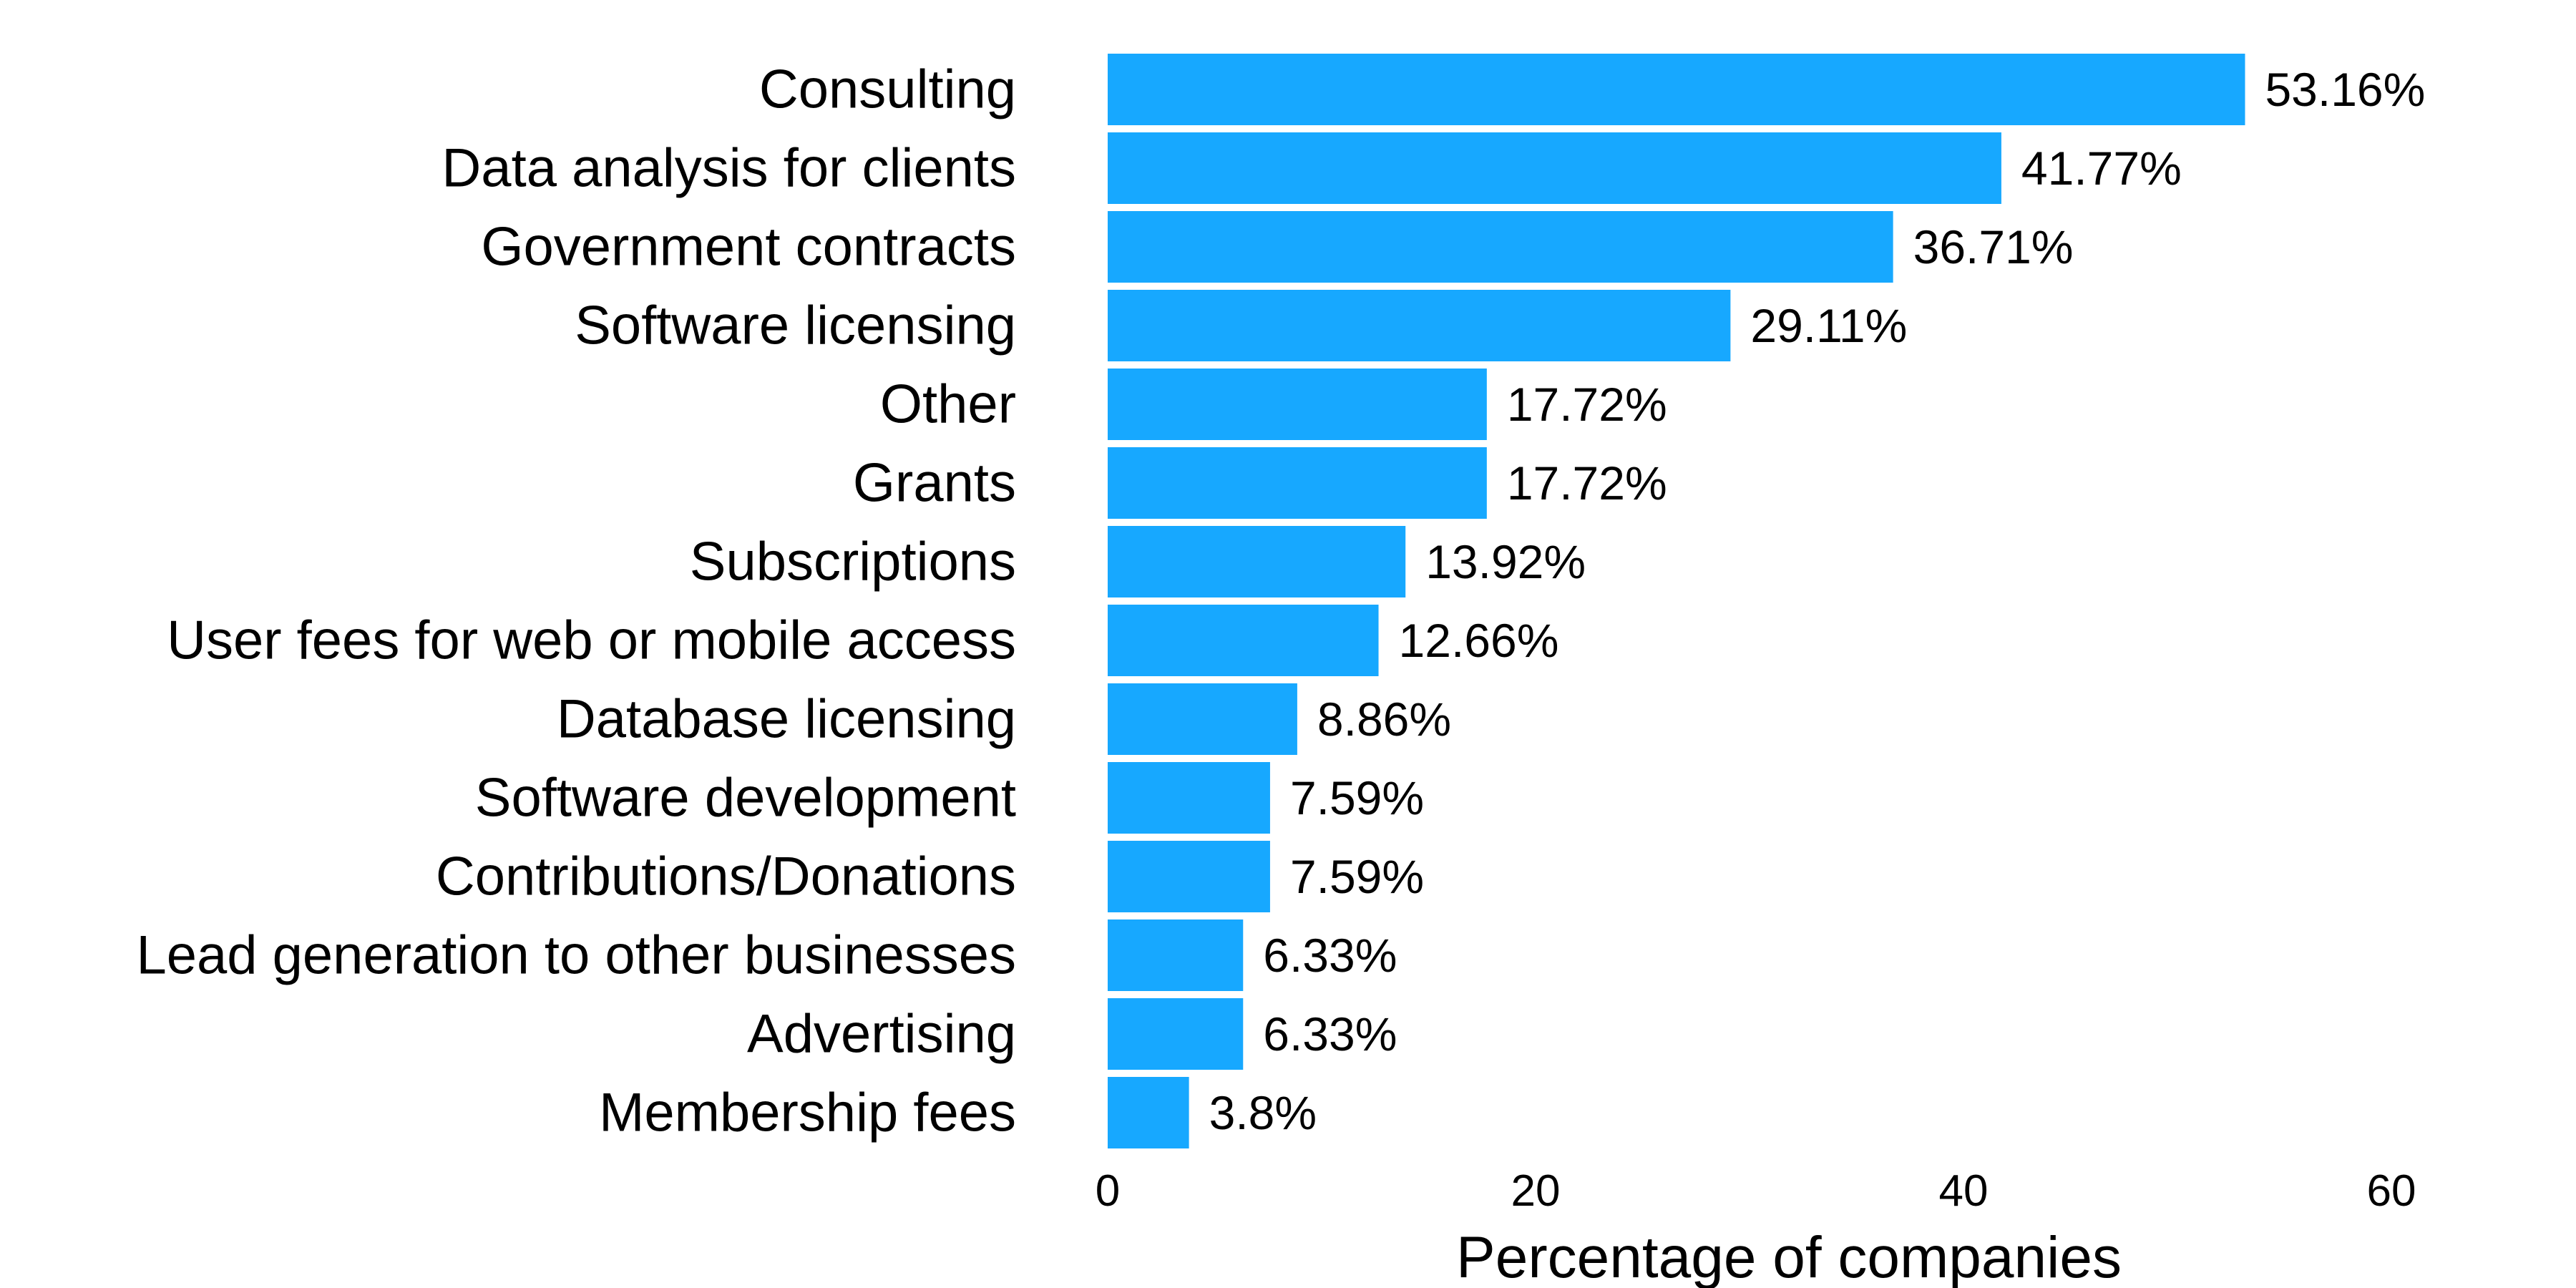 The width and height of the screenshot is (2576, 1288). What do you see at coordinates (1536, 1191) in the screenshot?
I see `x-tick-label: 20` at bounding box center [1536, 1191].